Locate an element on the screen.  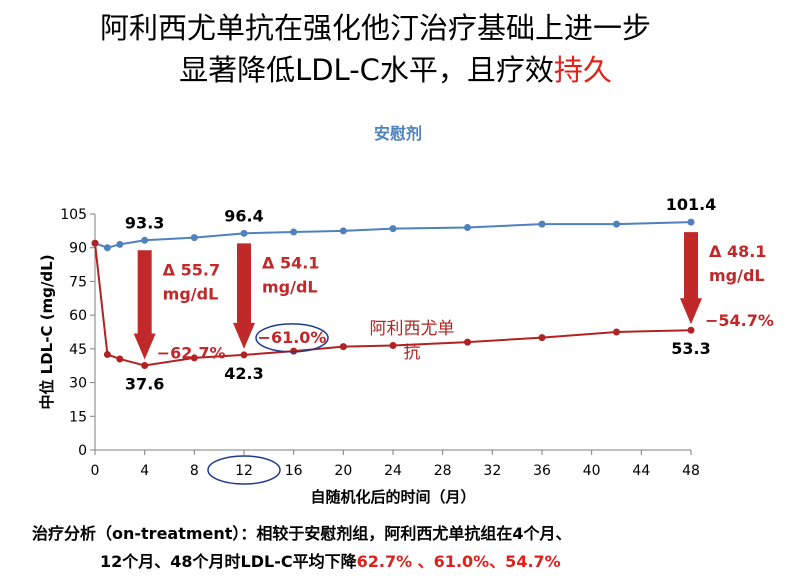
reduction-pct-label: −62.7% is located at coordinates (191, 352).